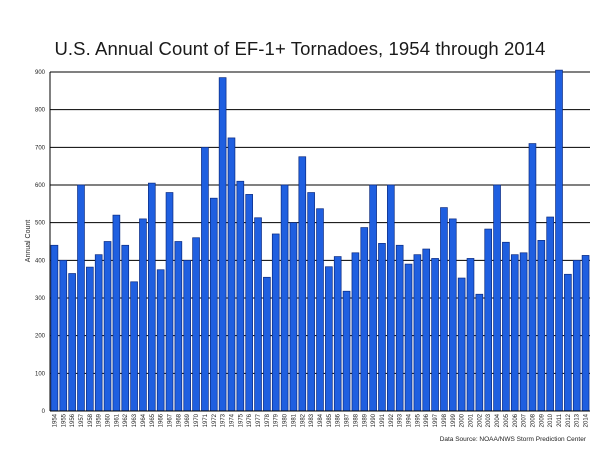 The width and height of the screenshot is (600, 450). What do you see at coordinates (454, 420) in the screenshot?
I see `x-tick-label: 1999` at bounding box center [454, 420].